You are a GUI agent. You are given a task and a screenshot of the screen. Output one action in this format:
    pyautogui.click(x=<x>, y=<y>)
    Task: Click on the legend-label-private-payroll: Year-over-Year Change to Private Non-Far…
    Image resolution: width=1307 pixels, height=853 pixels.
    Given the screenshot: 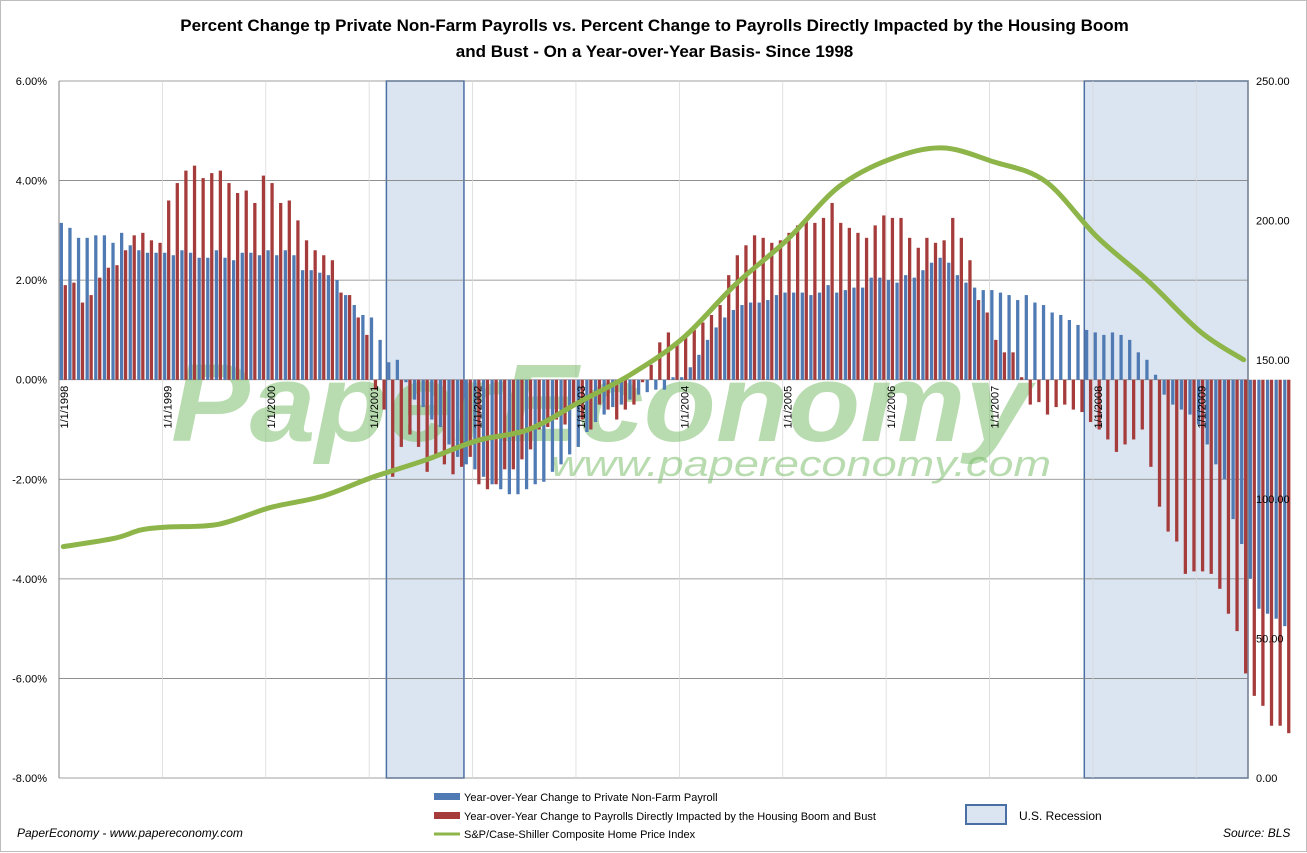 What is the action you would take?
    pyautogui.click(x=591, y=798)
    